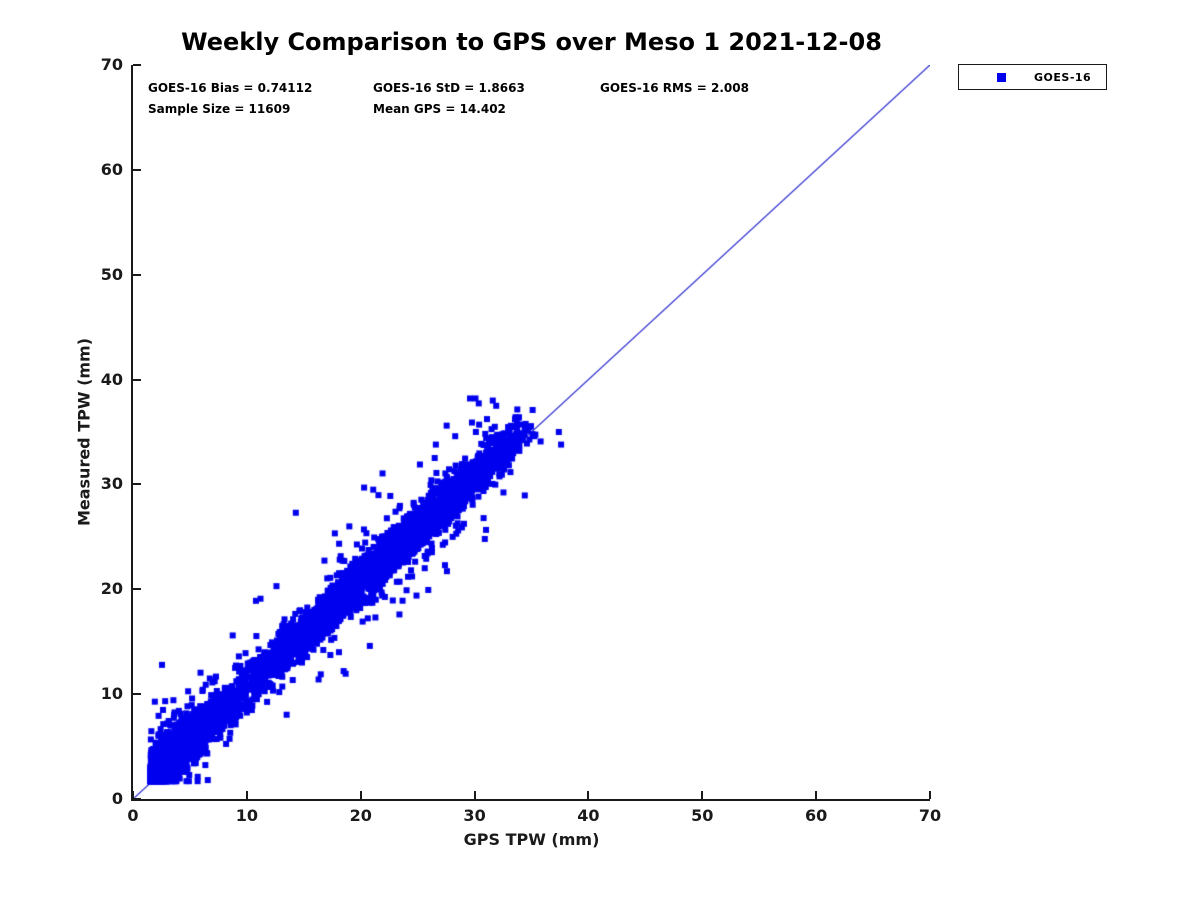  What do you see at coordinates (1001, 77) in the screenshot?
I see `legend-square-marker-icon` at bounding box center [1001, 77].